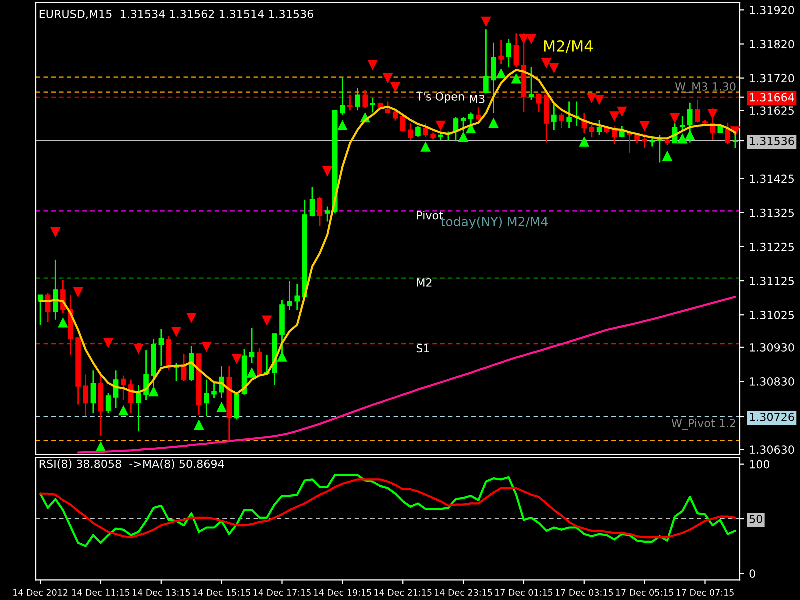 Image resolution: width=800 pixels, height=600 pixels. I want to click on y-tick-label: 1.31025, so click(772, 315).